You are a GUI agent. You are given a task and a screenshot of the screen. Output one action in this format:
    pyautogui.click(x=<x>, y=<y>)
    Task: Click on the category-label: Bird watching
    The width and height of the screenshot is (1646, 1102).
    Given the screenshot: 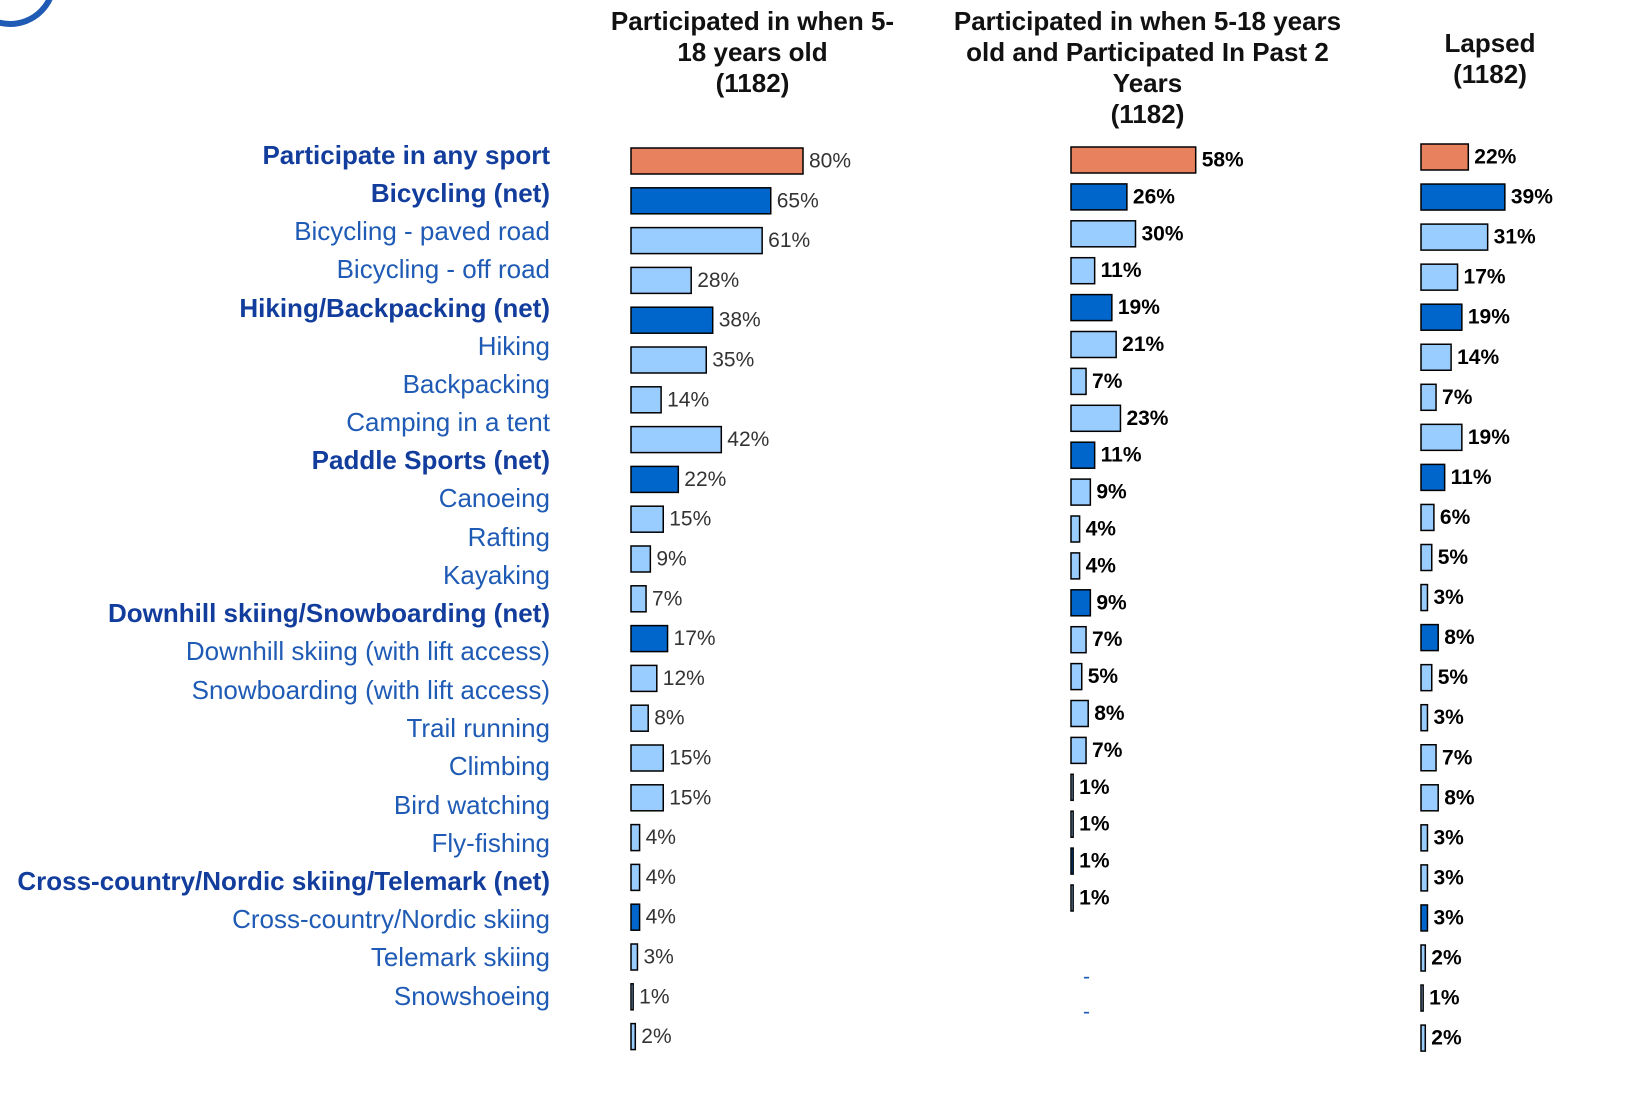 What is the action you would take?
    pyautogui.click(x=471, y=804)
    